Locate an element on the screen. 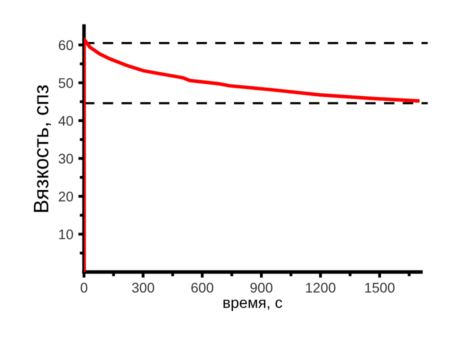  x-tick-label: 0 is located at coordinates (84, 287).